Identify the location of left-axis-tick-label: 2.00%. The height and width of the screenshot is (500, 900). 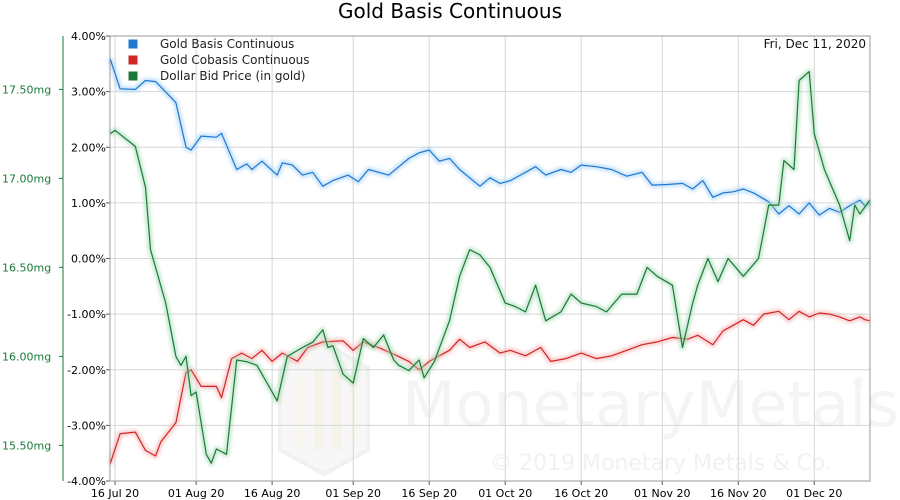
(88, 147).